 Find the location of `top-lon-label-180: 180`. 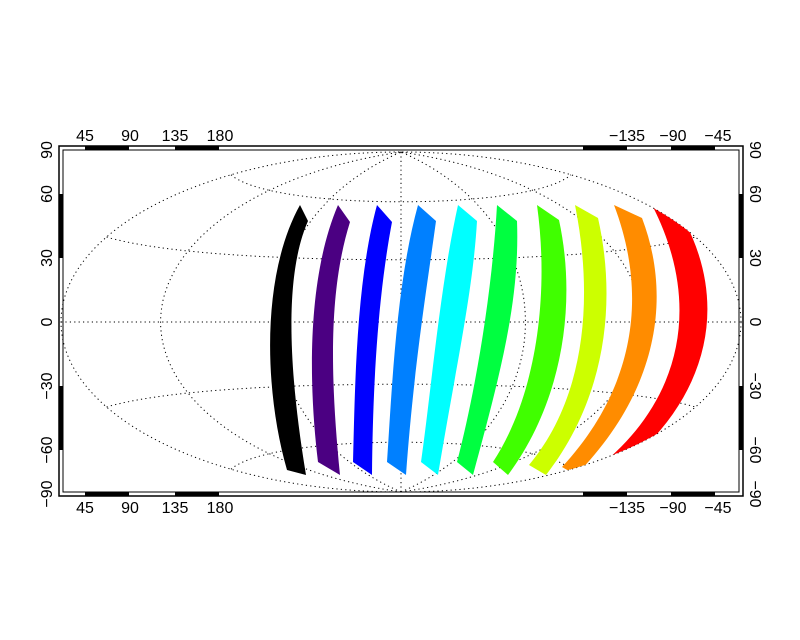

top-lon-label-180: 180 is located at coordinates (220, 136).